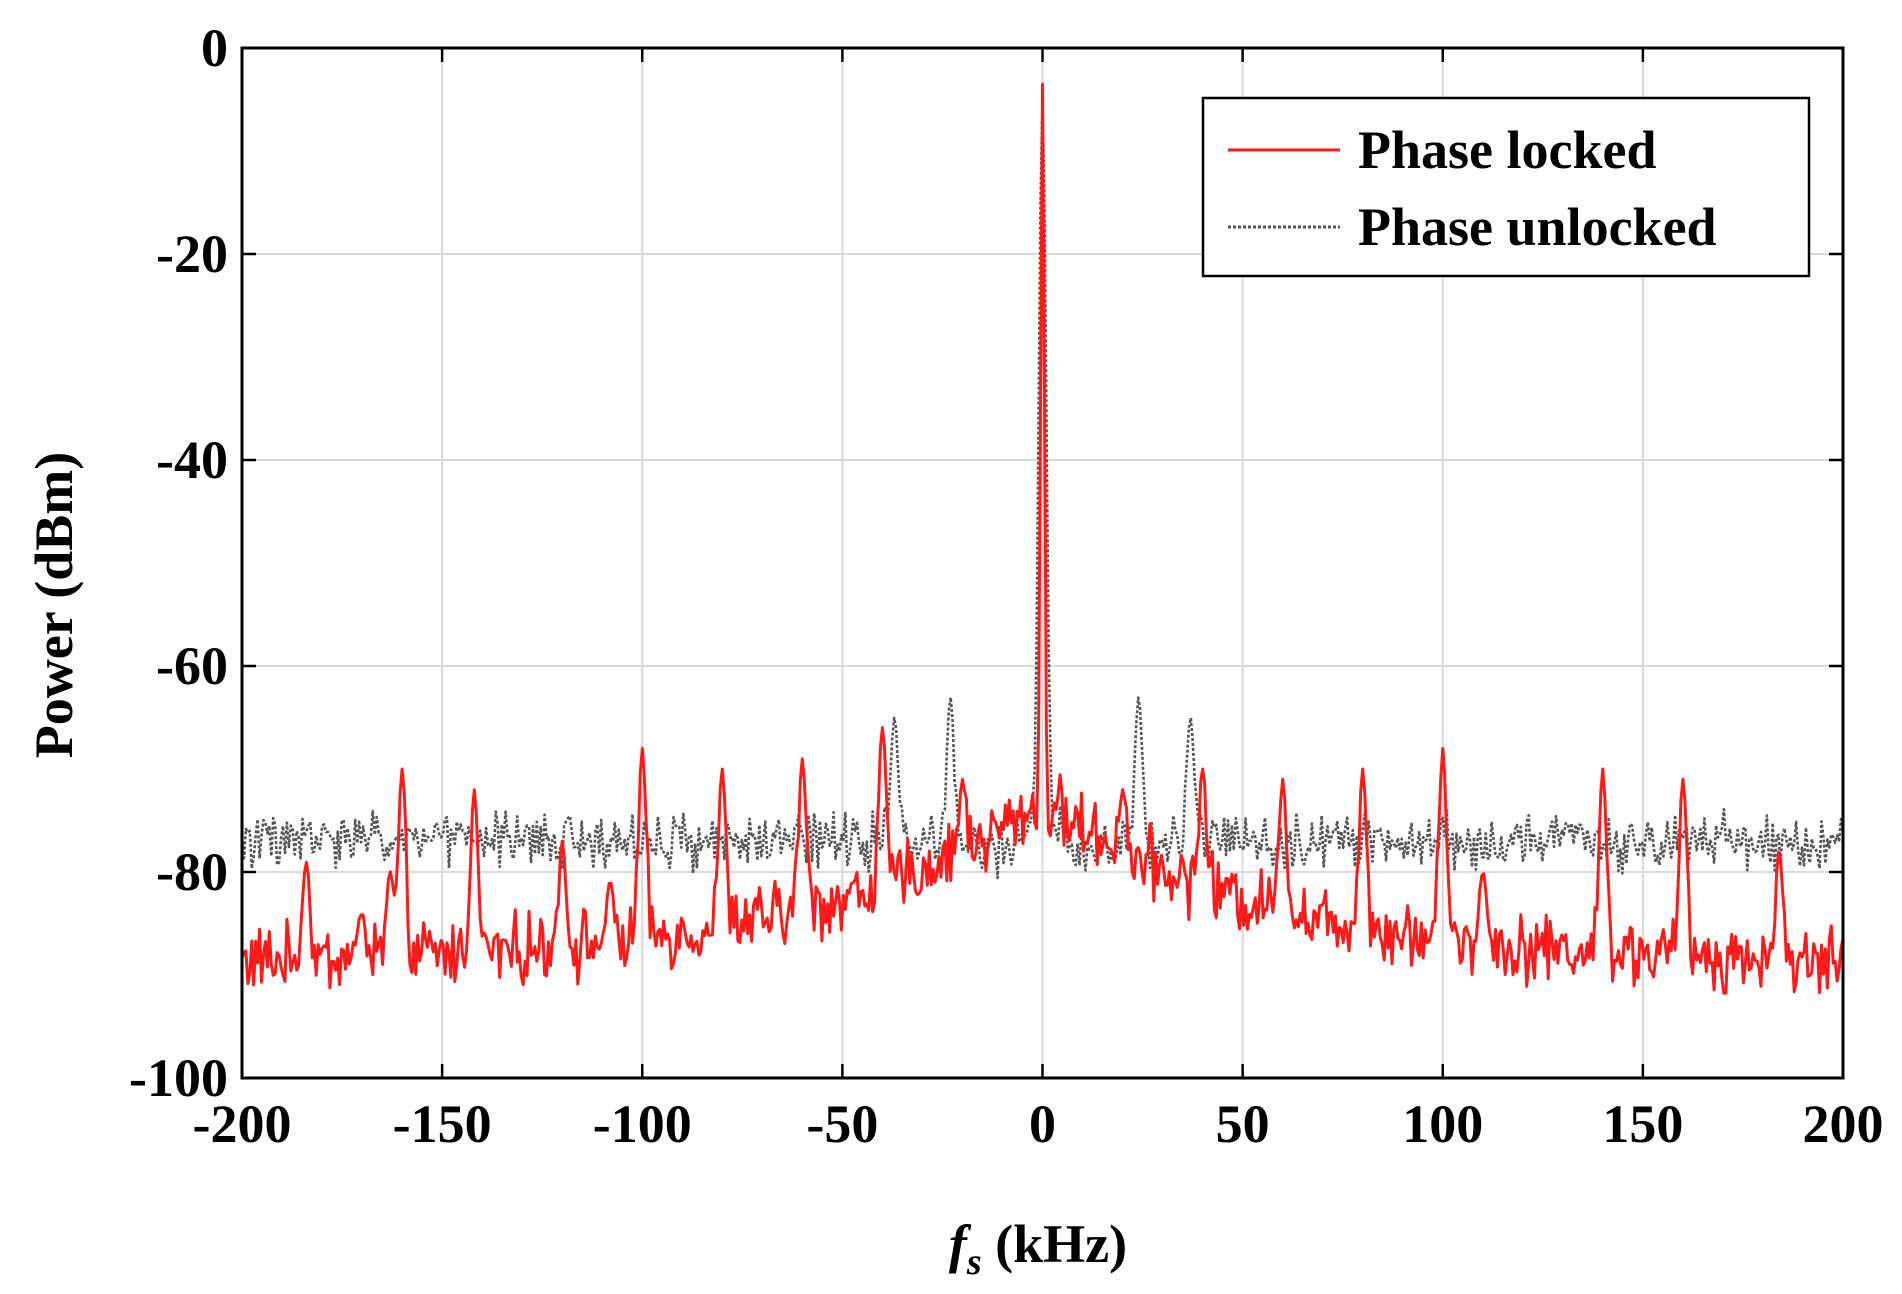  Describe the element at coordinates (960, 1244) in the screenshot. I see `x-axis-label-symbol: f` at that location.